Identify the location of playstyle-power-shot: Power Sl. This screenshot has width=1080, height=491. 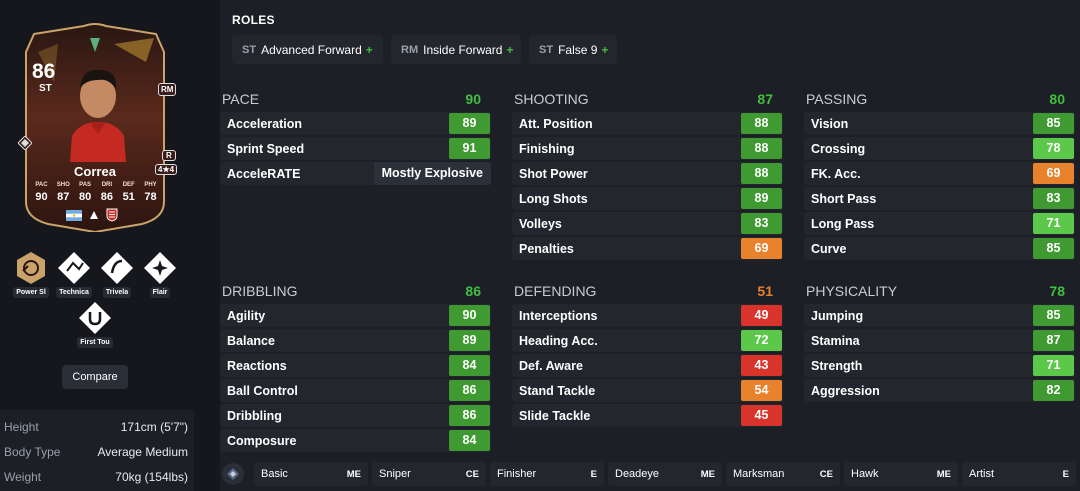
(31, 274).